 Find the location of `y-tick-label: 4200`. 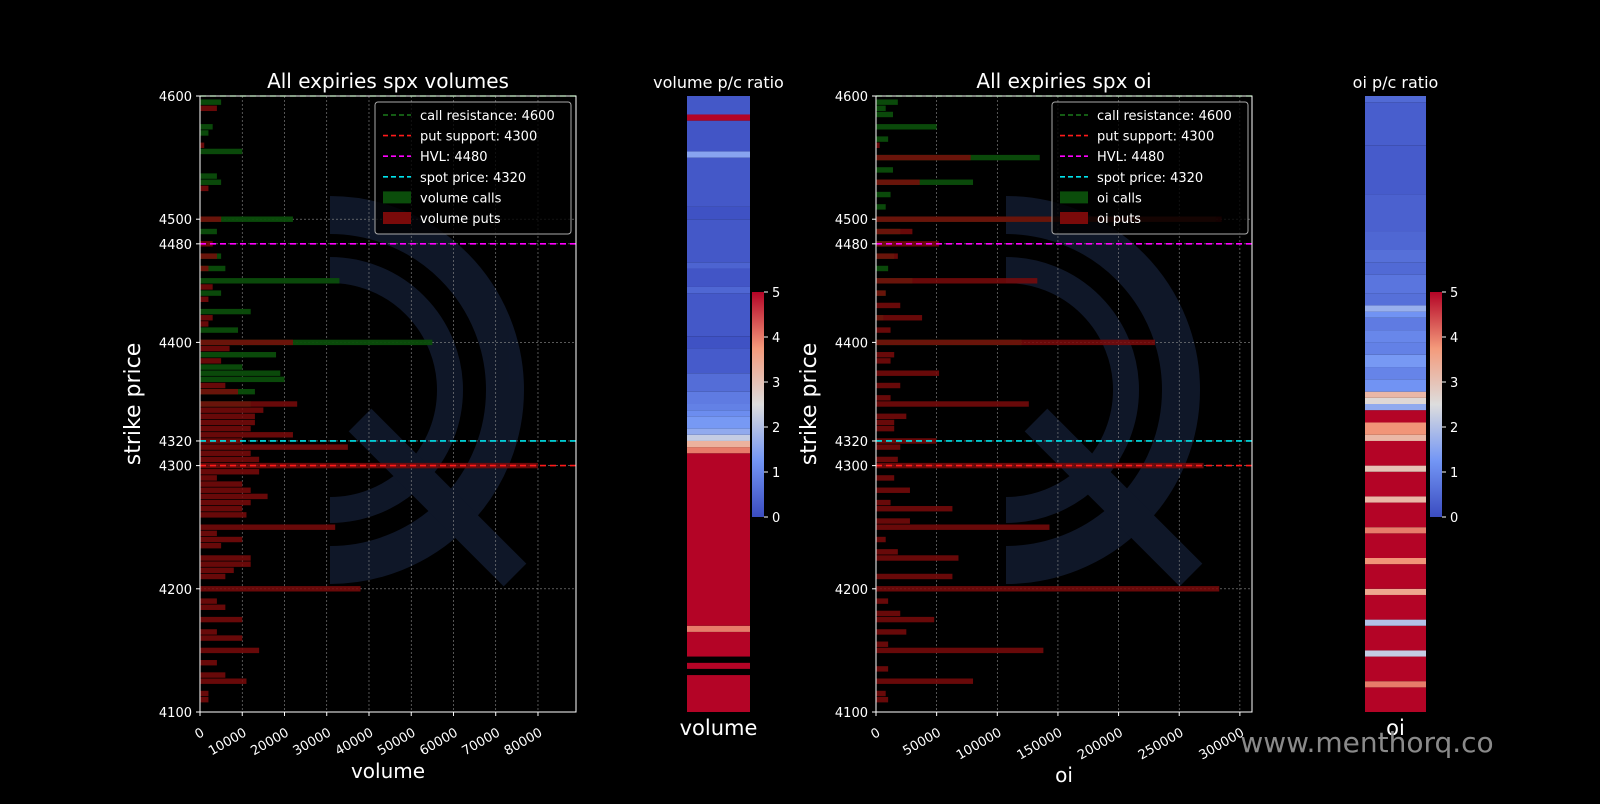

y-tick-label: 4200 is located at coordinates (175, 590).